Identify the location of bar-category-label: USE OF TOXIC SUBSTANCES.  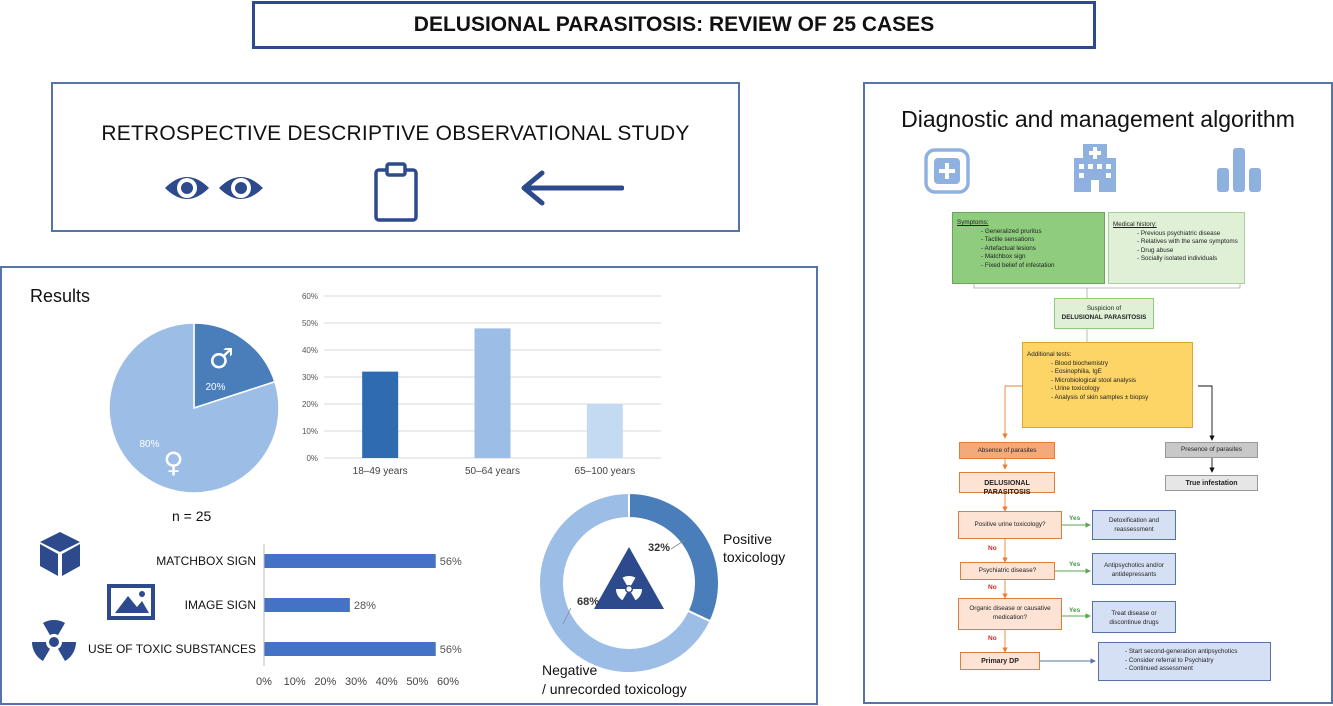
(172, 649).